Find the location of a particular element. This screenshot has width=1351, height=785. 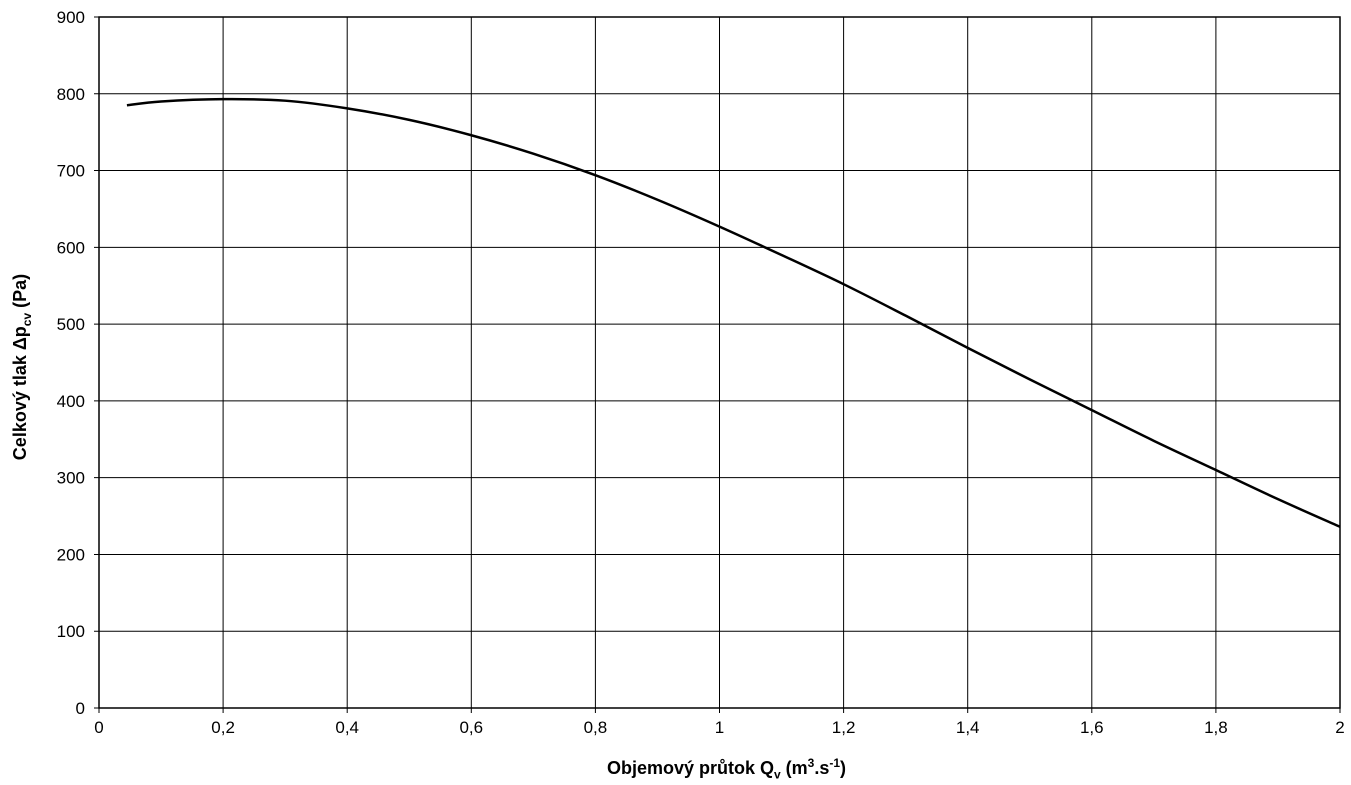

y-tick-label: 300 is located at coordinates (71, 478).